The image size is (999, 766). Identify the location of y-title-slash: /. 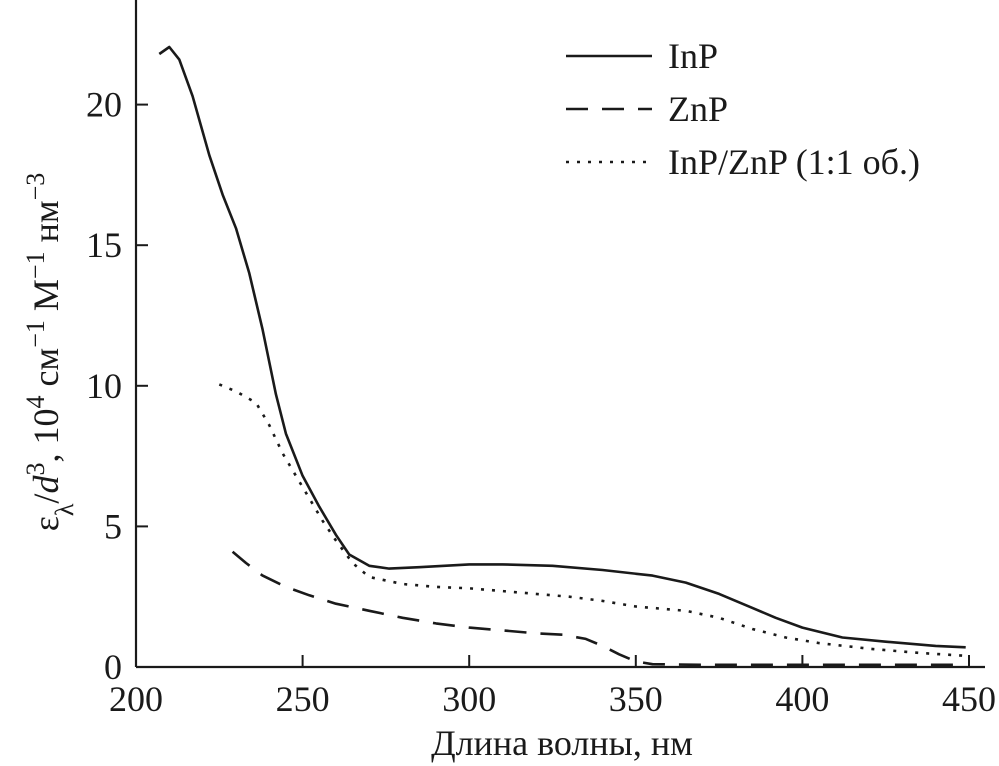
(46, 499).